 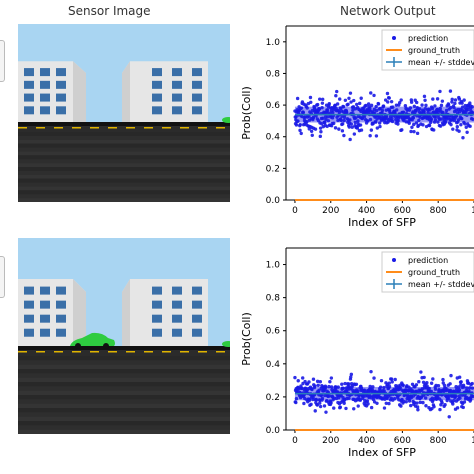 What do you see at coordinates (441, 284) in the screenshot?
I see `legend-entry: mean +/- stddev` at bounding box center [441, 284].